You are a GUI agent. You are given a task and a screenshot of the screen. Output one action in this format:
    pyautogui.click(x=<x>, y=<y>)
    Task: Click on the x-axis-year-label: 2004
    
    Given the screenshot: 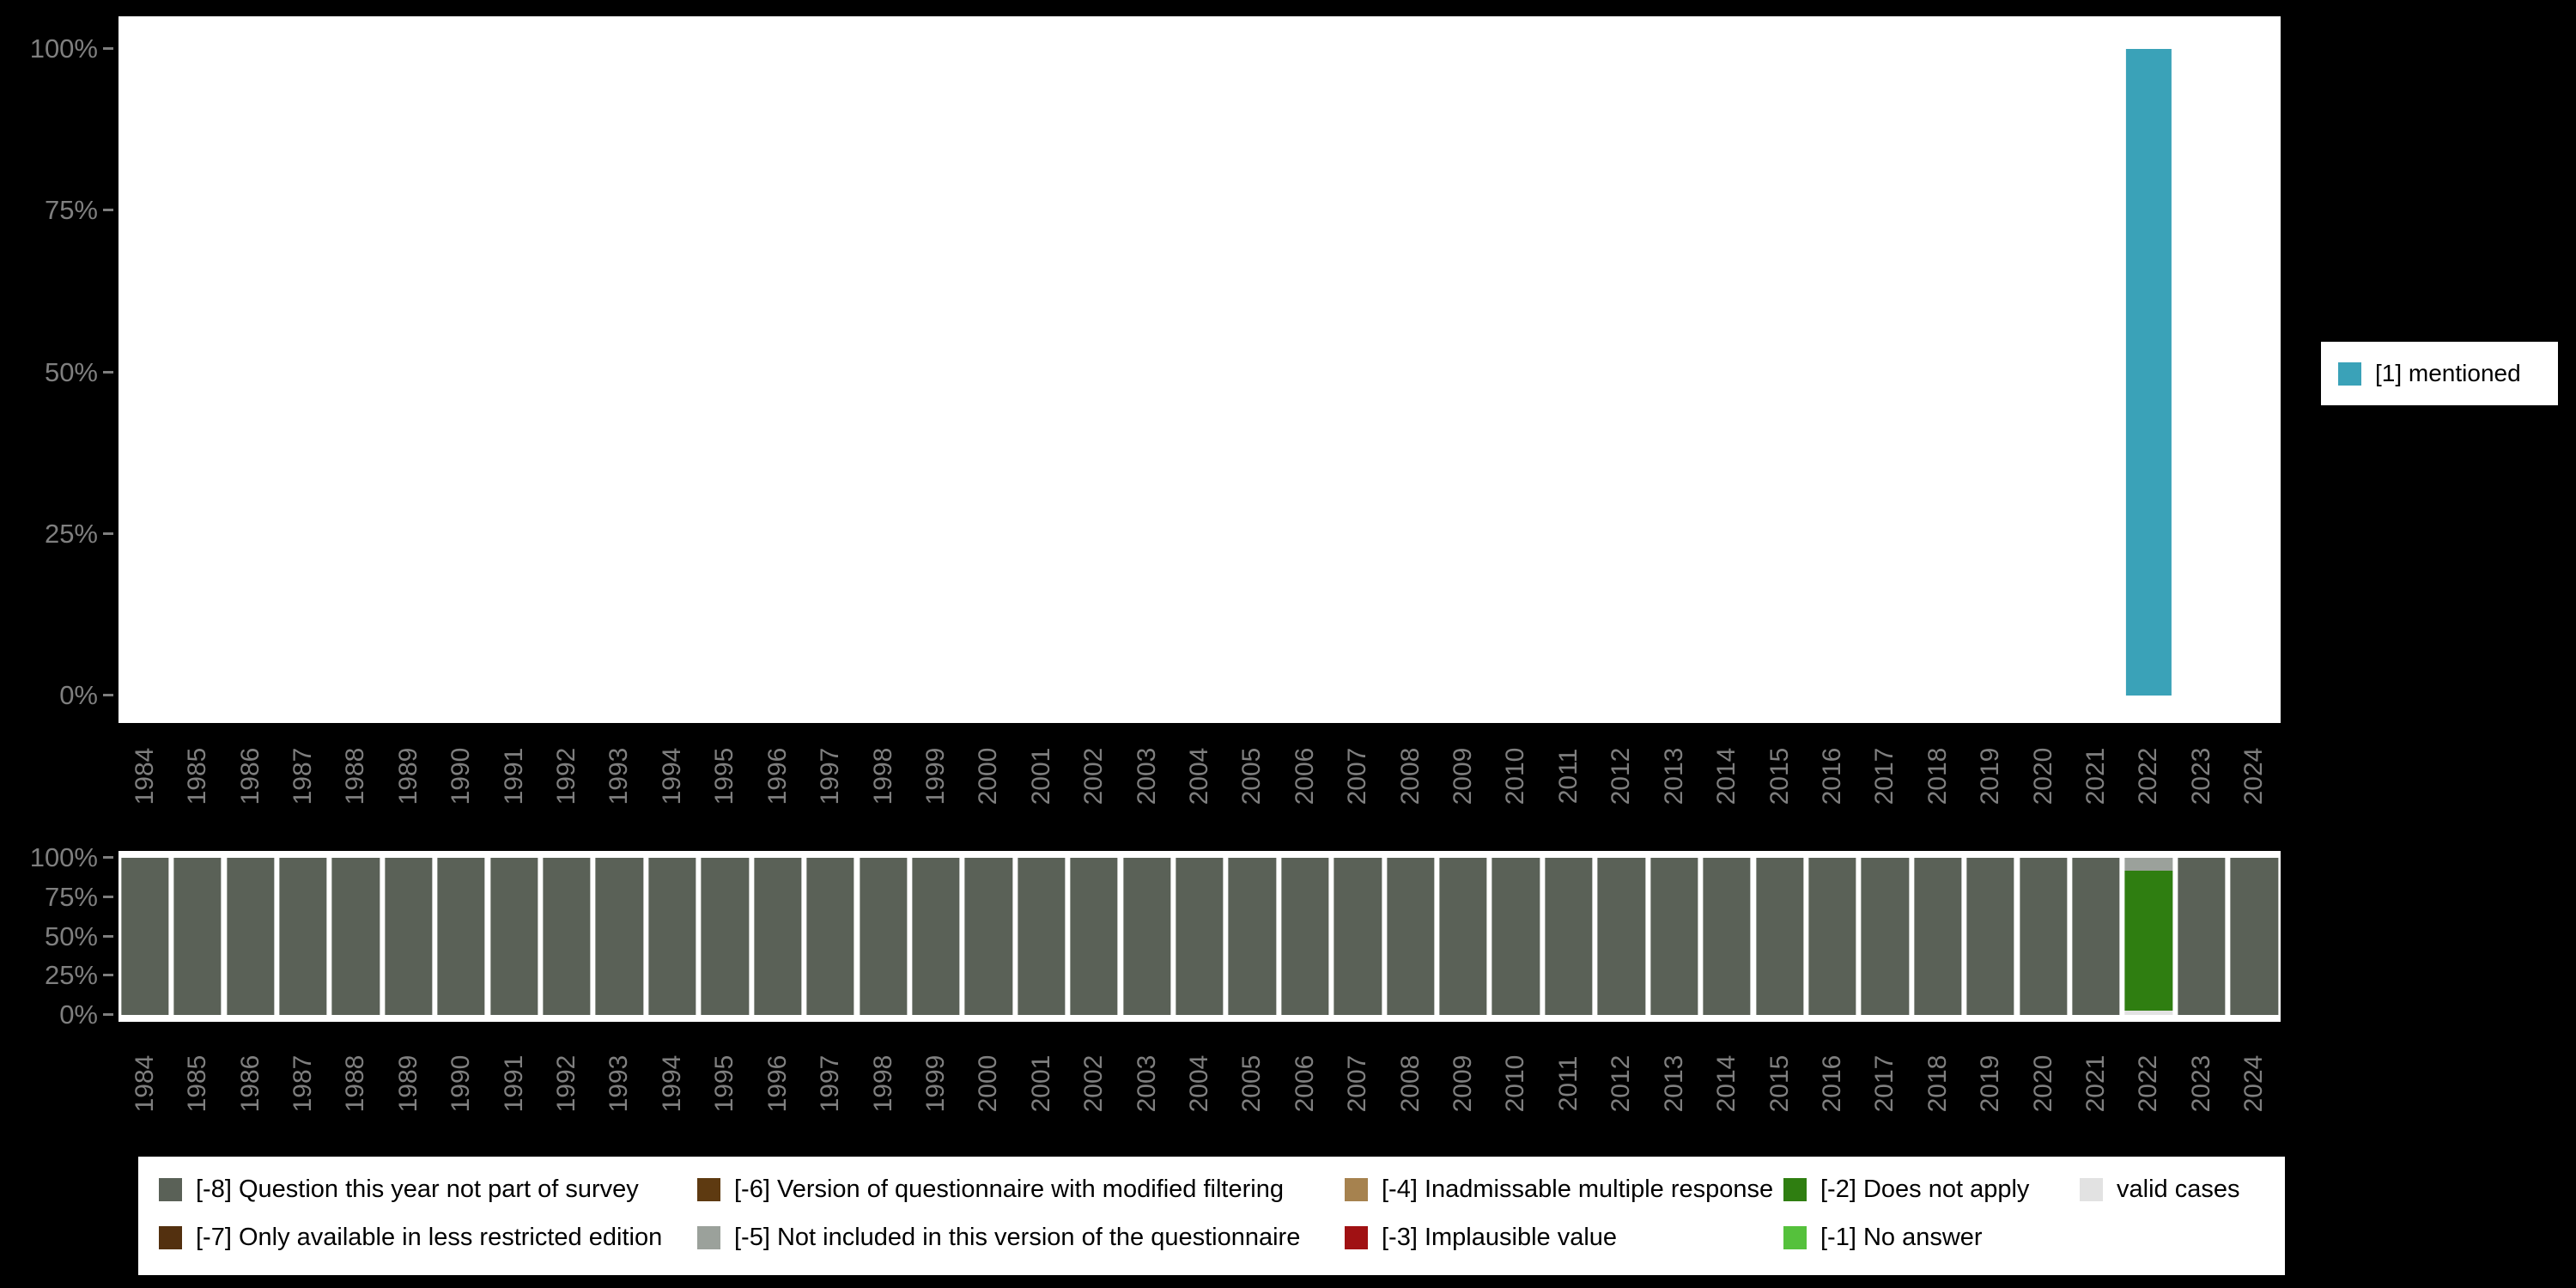 What is the action you would take?
    pyautogui.click(x=1199, y=776)
    